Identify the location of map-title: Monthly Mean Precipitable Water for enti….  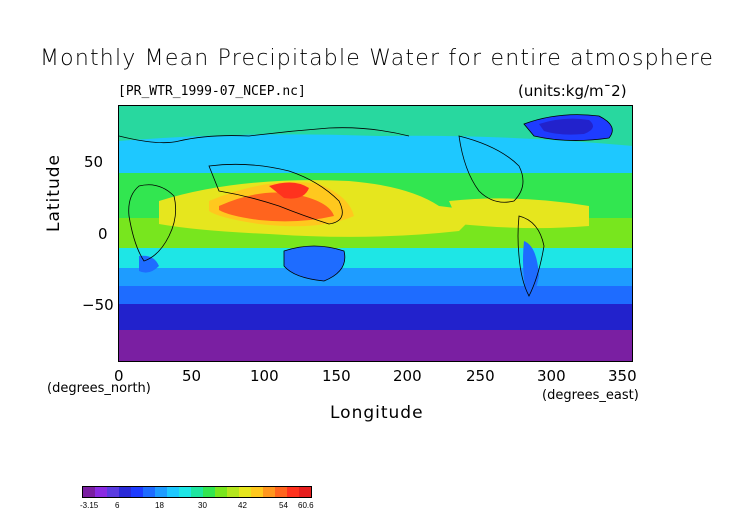
(377, 58).